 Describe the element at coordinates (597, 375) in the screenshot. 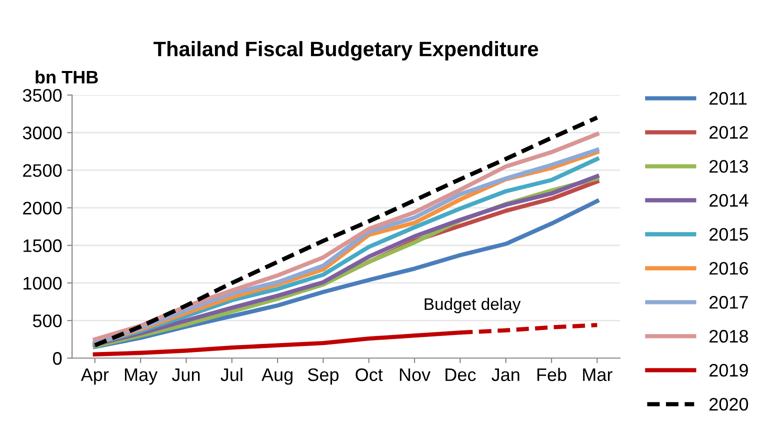

I see `x-tick-label: Mar` at that location.